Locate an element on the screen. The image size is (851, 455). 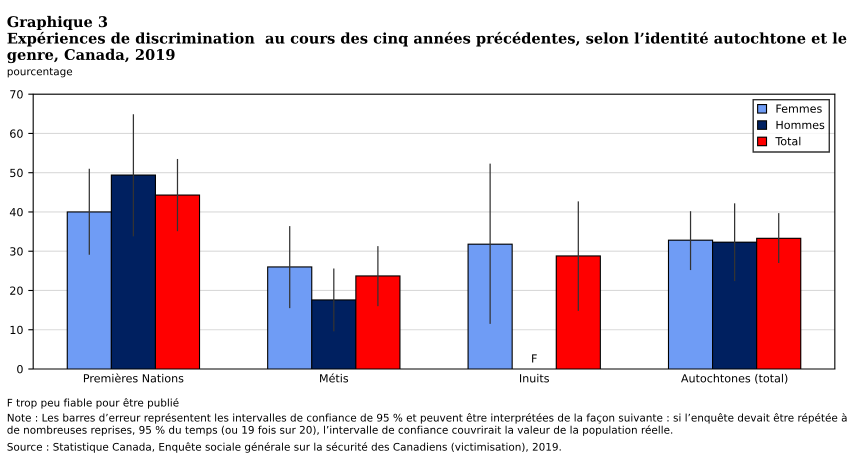
chart-title: Graphique 3 is located at coordinates (57, 23).